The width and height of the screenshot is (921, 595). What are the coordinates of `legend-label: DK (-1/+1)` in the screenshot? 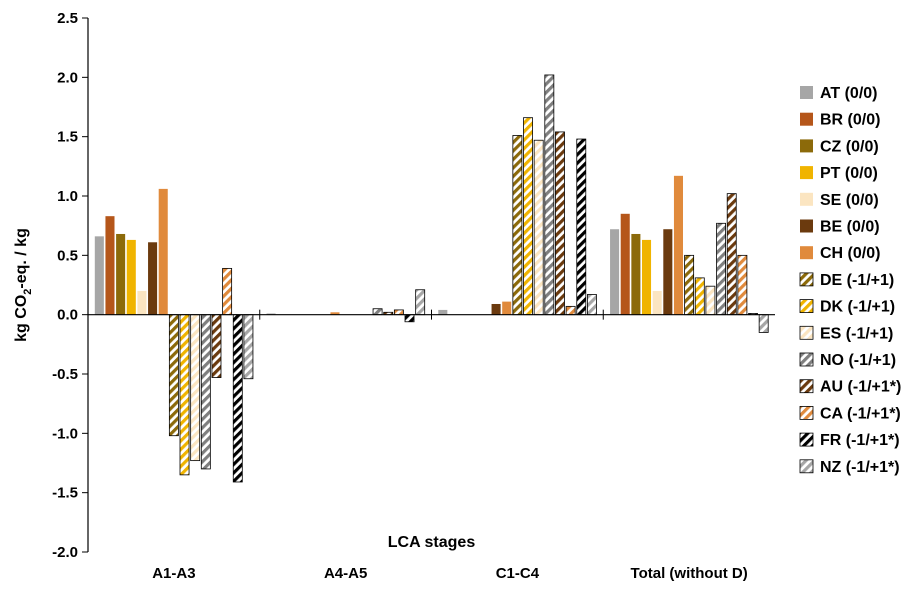 It's located at (857, 307).